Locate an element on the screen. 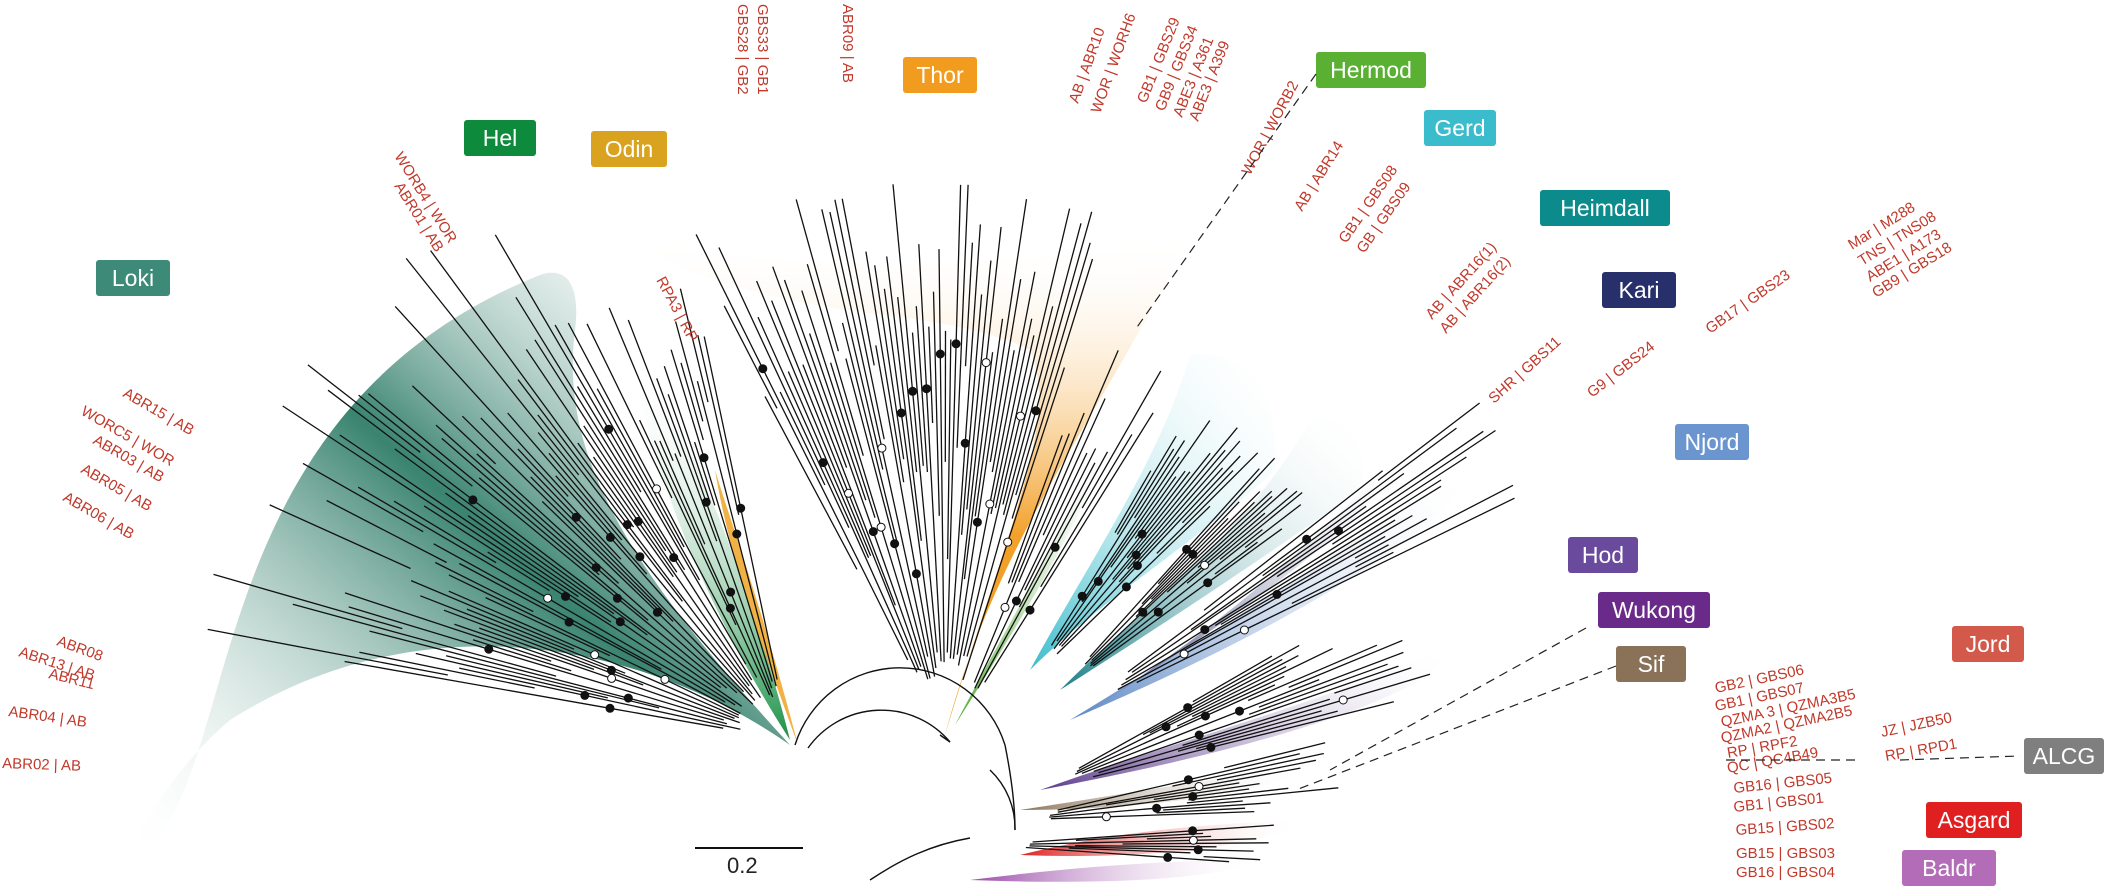  taxon-label: GB16 | GBS04 is located at coordinates (1785, 872).